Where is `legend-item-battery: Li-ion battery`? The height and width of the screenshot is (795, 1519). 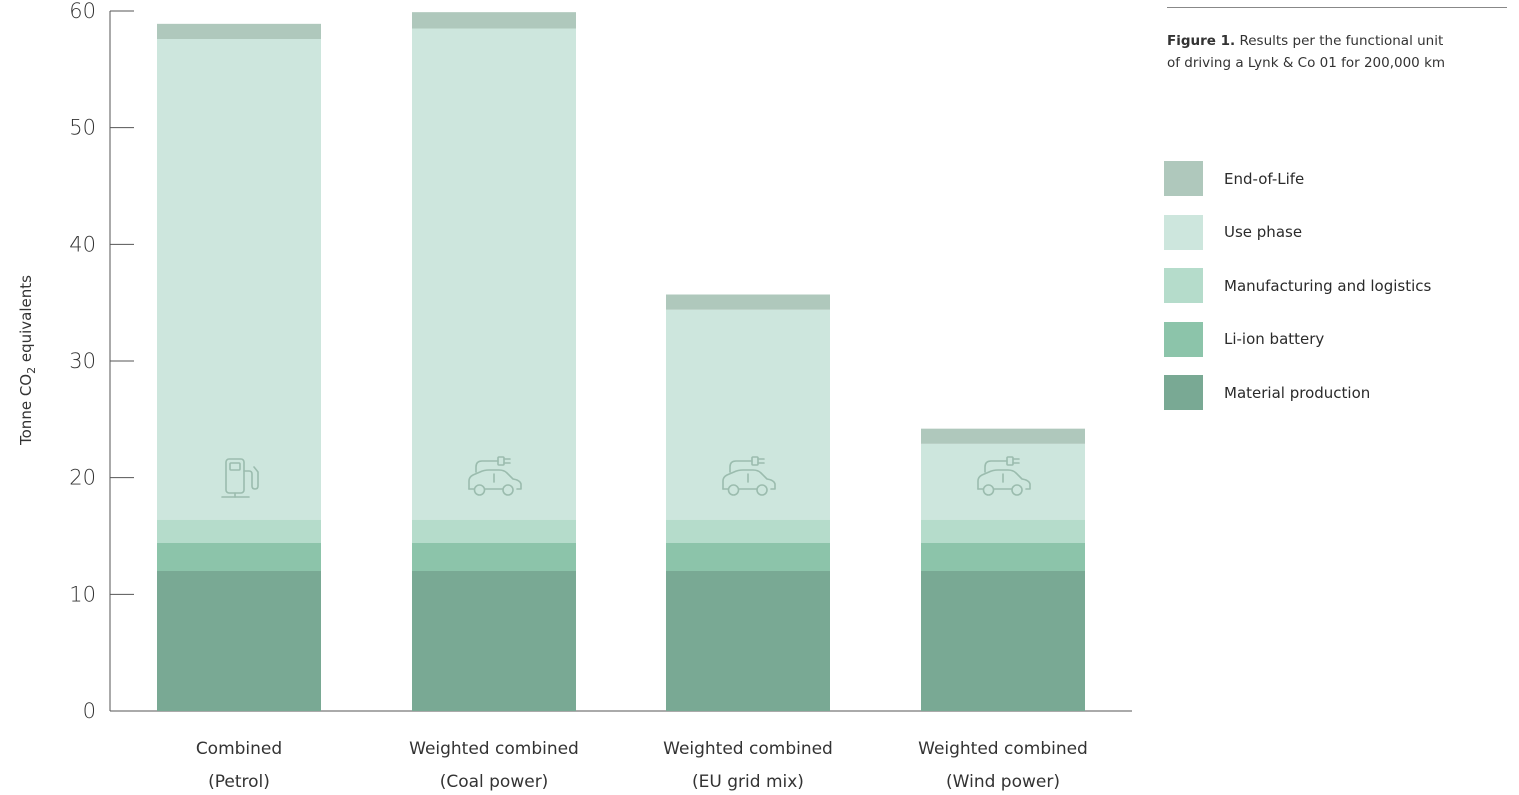
legend-item-battery: Li-ion battery is located at coordinates (1339, 339).